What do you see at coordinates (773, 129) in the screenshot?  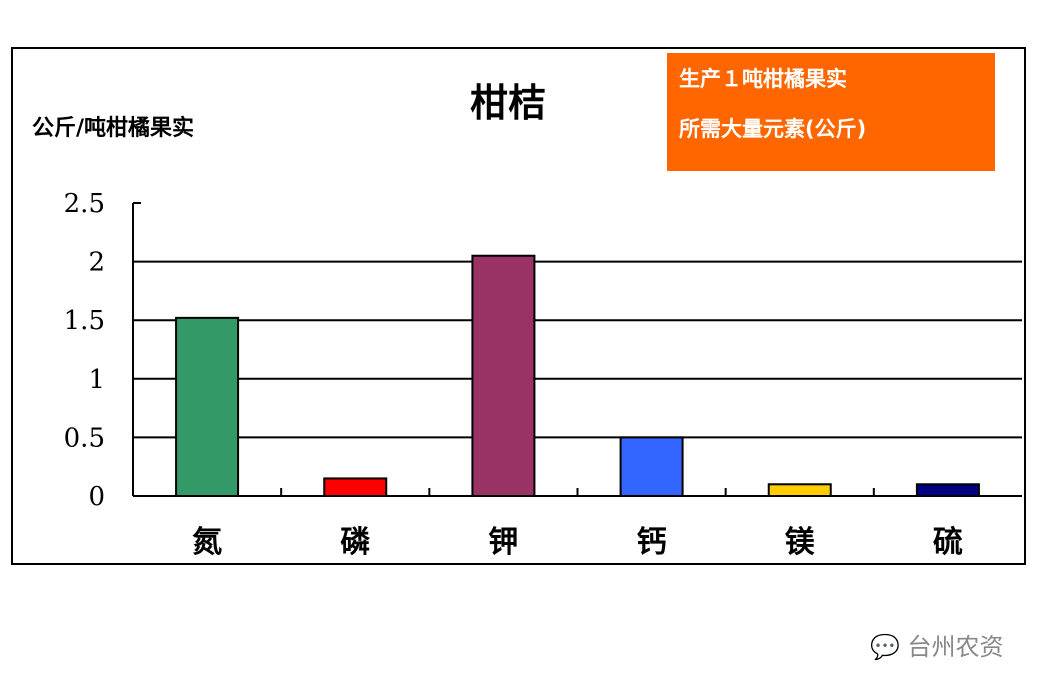 I see `annotation-line: 所需大量元素(公斤)` at bounding box center [773, 129].